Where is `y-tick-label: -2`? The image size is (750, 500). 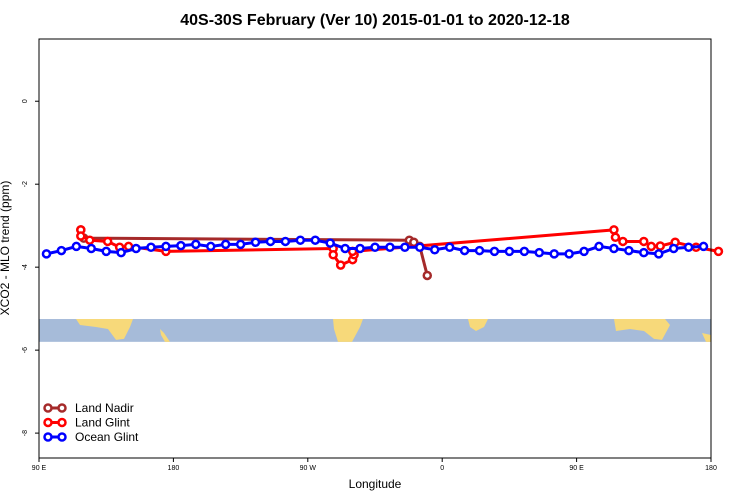 y-tick-label: -2 is located at coordinates (25, 184).